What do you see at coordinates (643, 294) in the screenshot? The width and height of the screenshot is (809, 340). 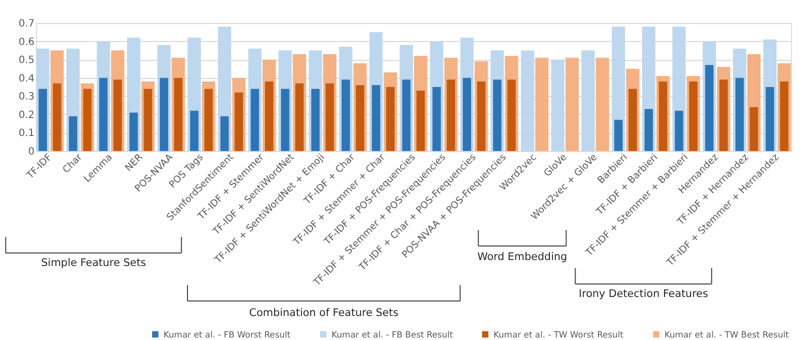 I see `text: Irony Detection Features` at bounding box center [643, 294].